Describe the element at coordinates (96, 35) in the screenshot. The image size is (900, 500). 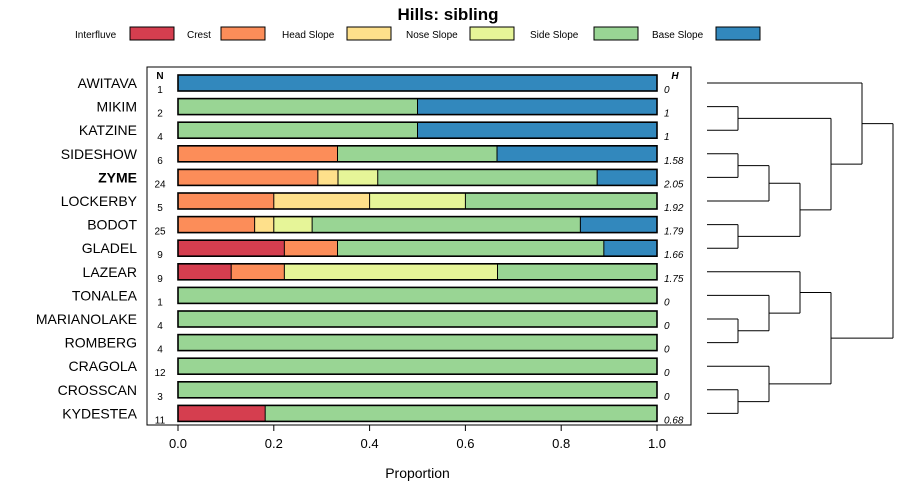
I see `legend-label: Interfluve` at that location.